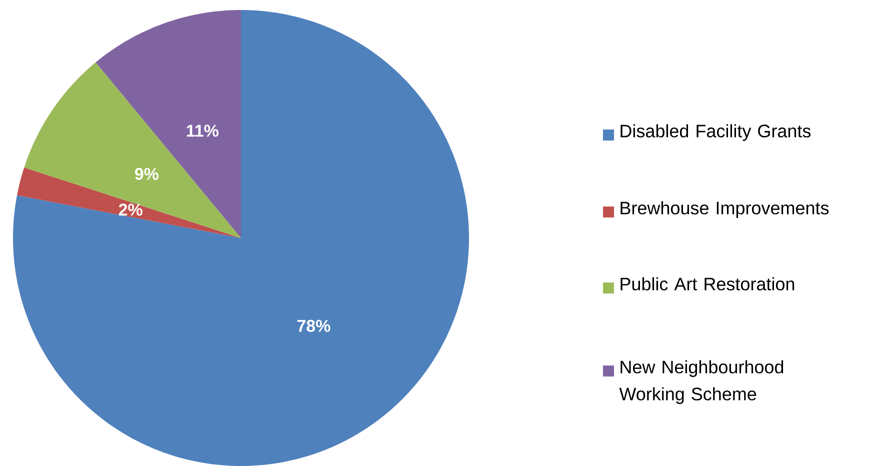  Describe the element at coordinates (701, 382) in the screenshot. I see `legend-label: New Neighbourhood Working Scheme` at that location.